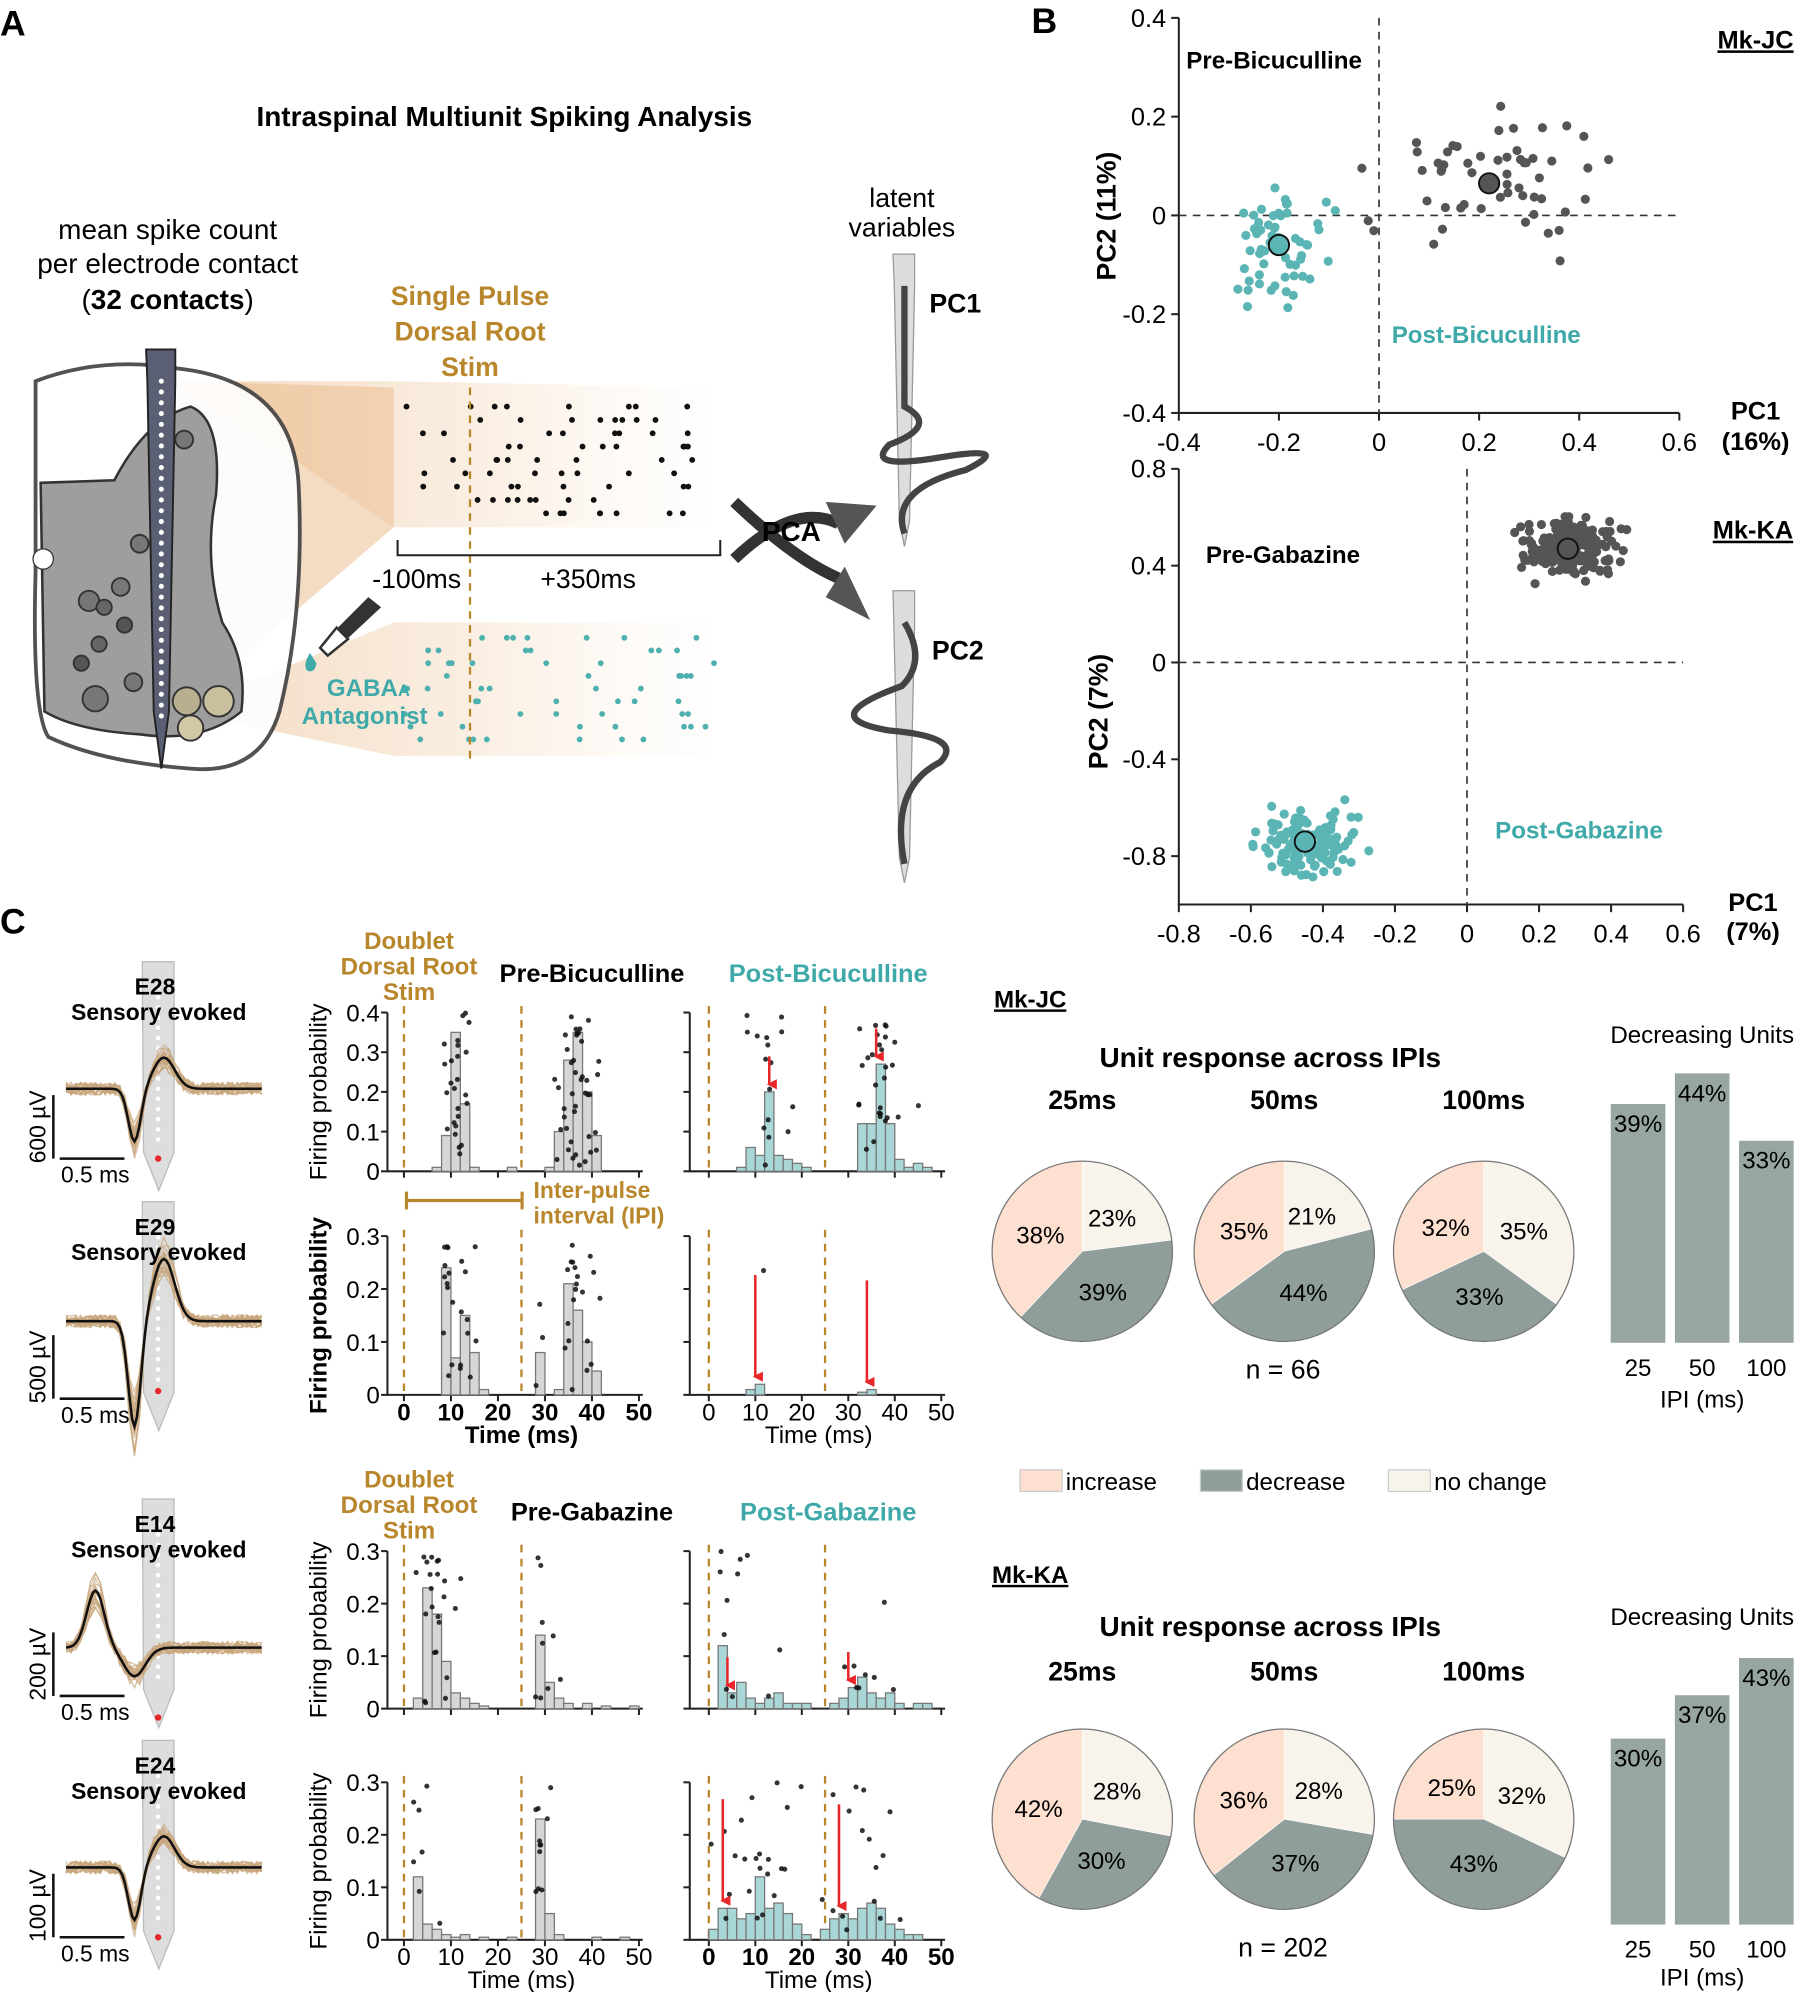 The image size is (1800, 1992). What do you see at coordinates (167, 299) in the screenshot?
I see `contacts-count: (32 contacts)` at bounding box center [167, 299].